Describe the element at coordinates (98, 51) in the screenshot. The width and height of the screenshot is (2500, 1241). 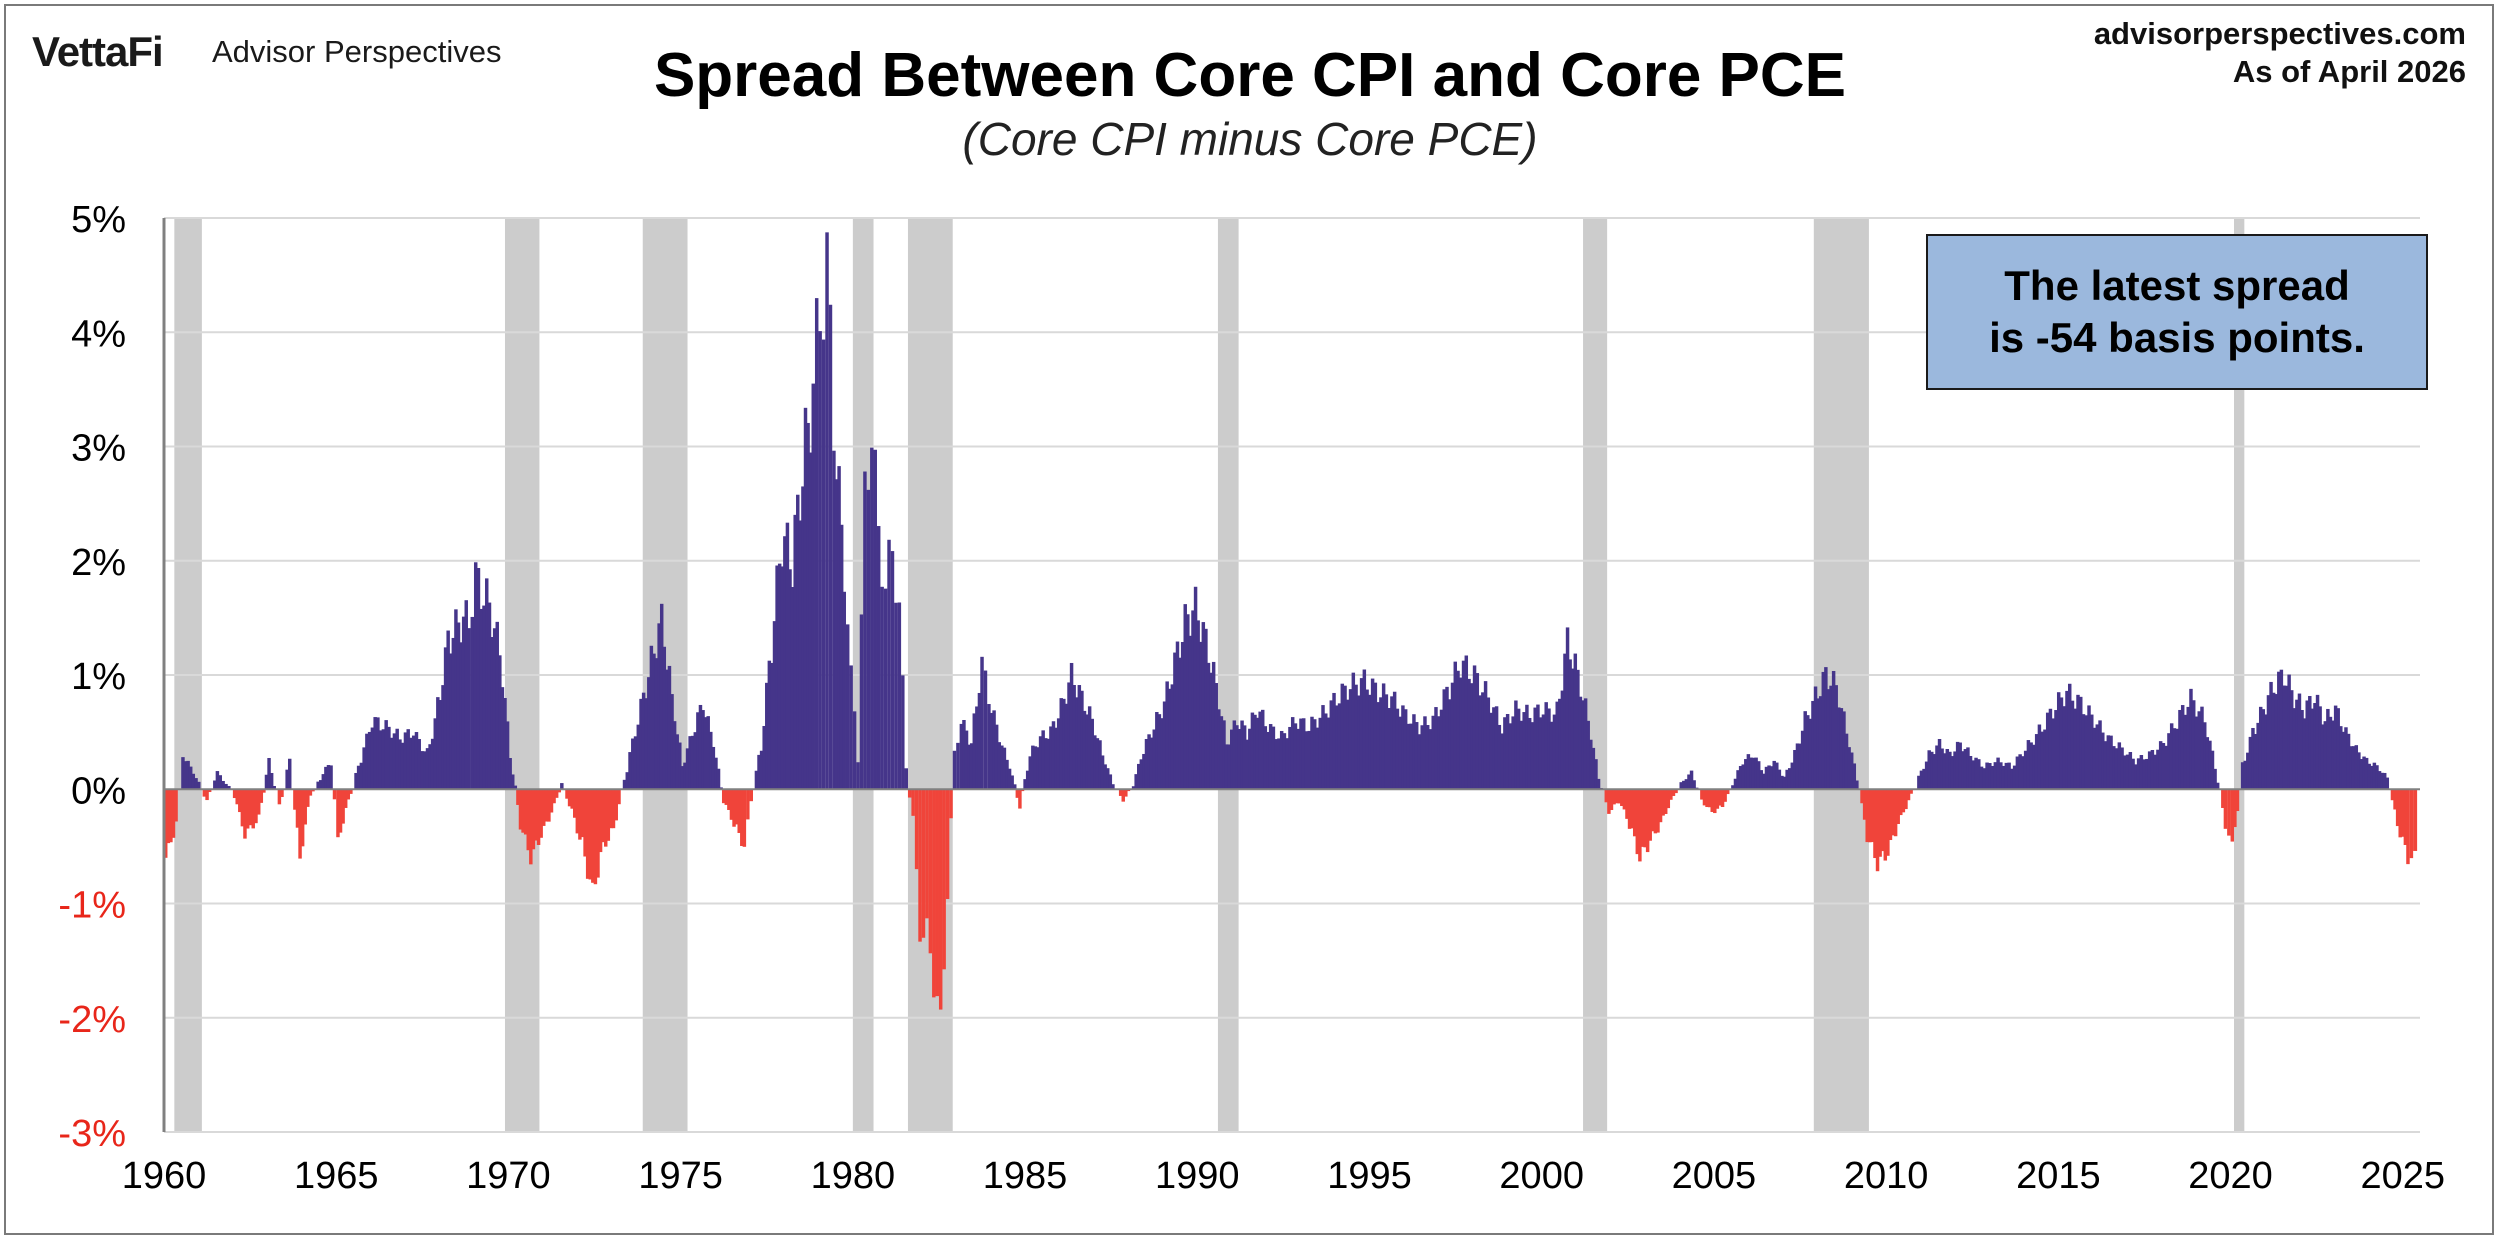
I see `vettafi-logo: VettaFi` at that location.